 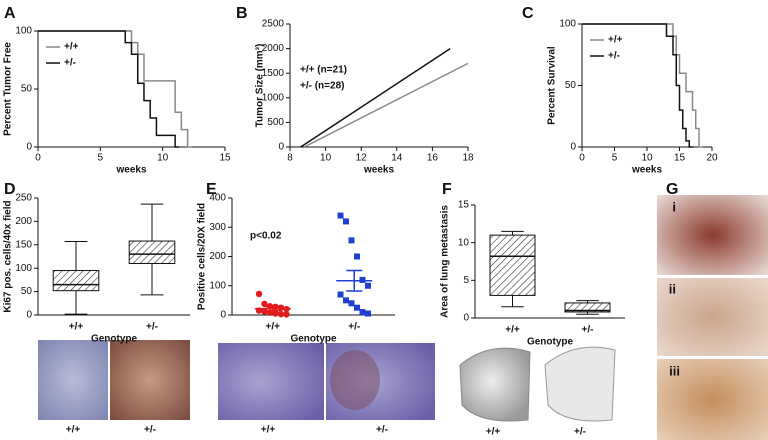 What do you see at coordinates (38, 158) in the screenshot?
I see `x-tick-label: 0` at bounding box center [38, 158].